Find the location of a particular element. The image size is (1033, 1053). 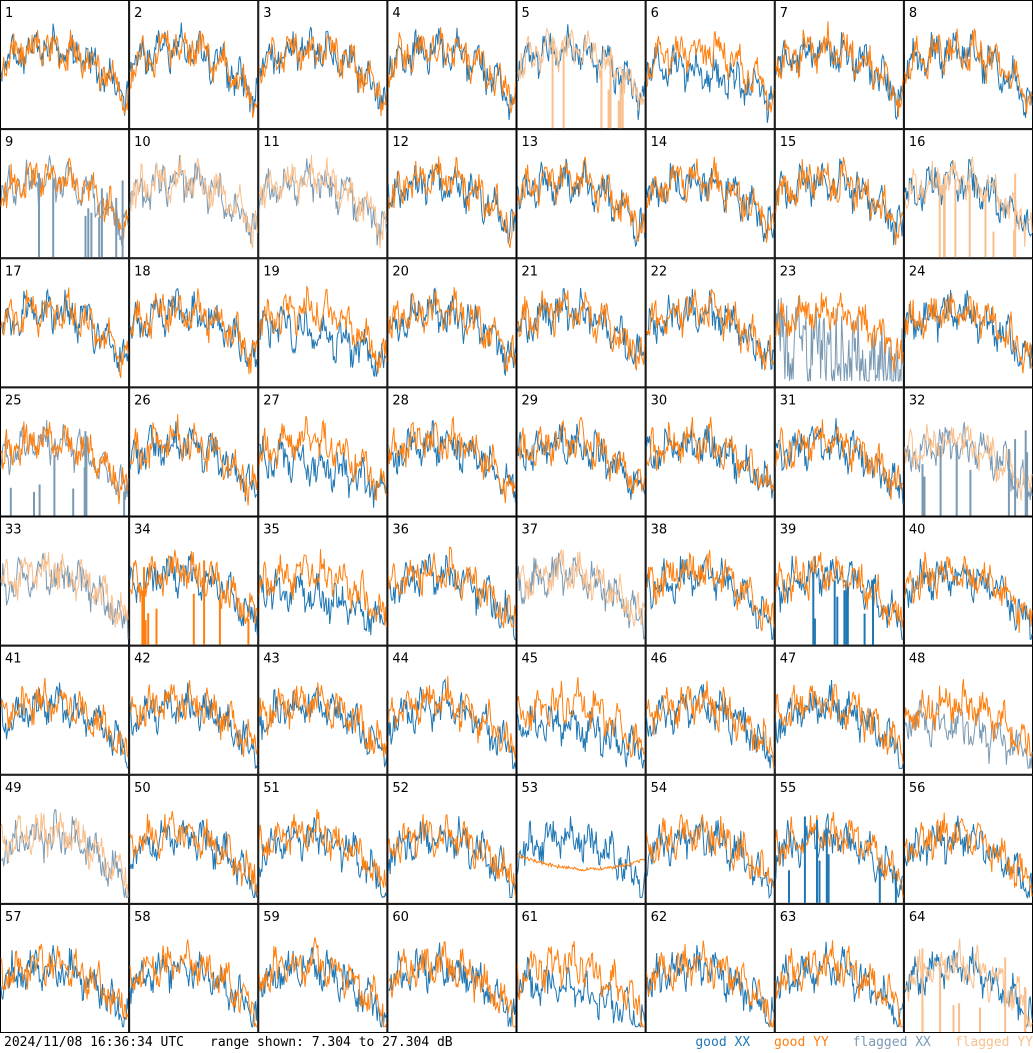

timestamp: 2024/11/08 16:36:34 UTC is located at coordinates (94, 1042).